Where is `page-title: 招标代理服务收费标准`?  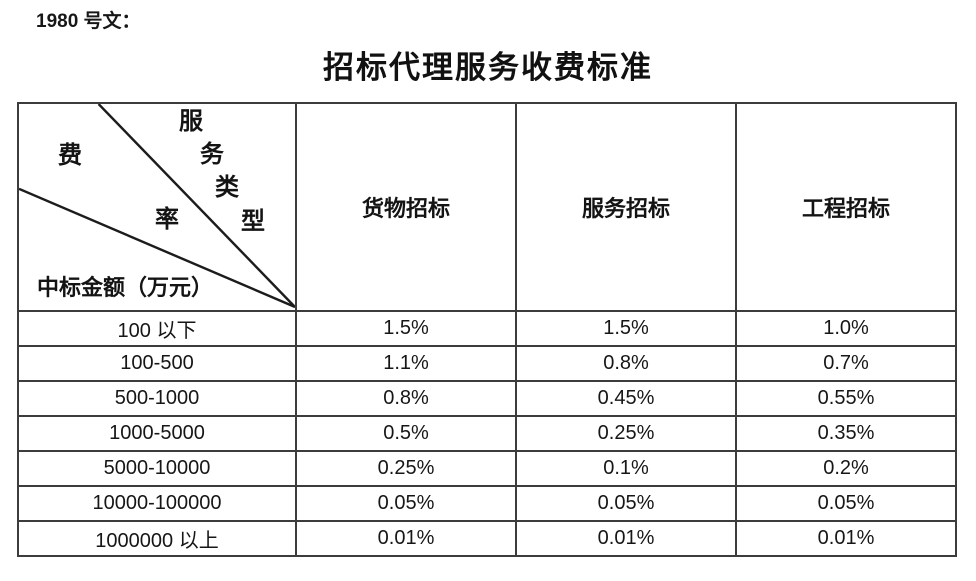 page-title: 招标代理服务收费标准 is located at coordinates (488, 67).